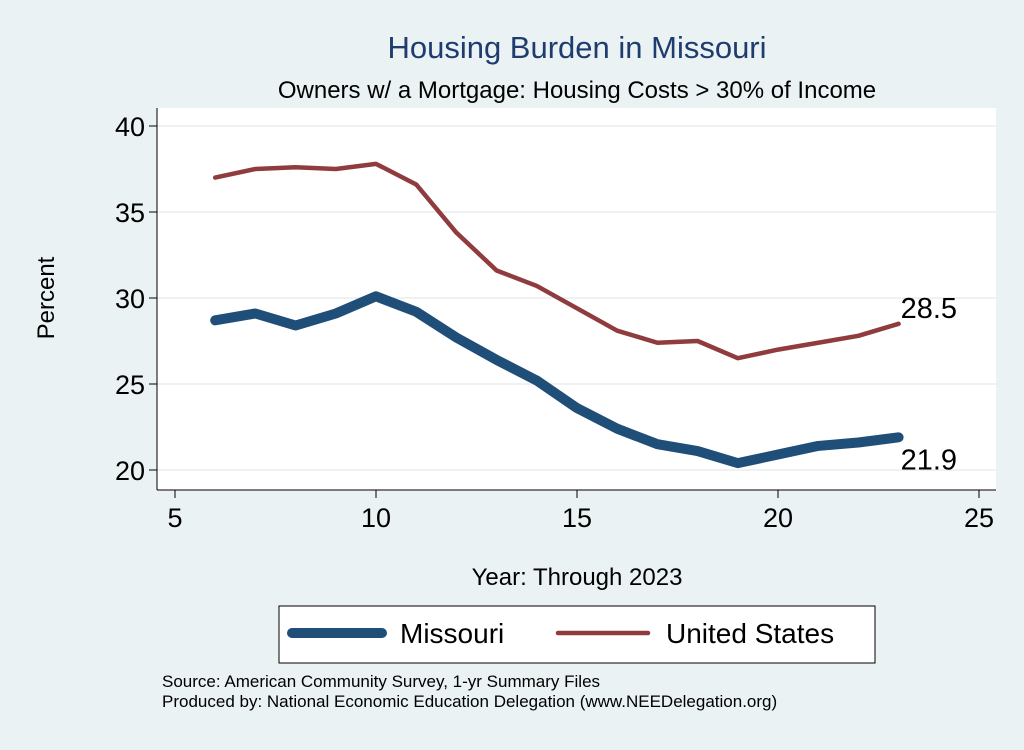 Image resolution: width=1024 pixels, height=750 pixels. I want to click on end-label-missouri: 21.9, so click(929, 460).